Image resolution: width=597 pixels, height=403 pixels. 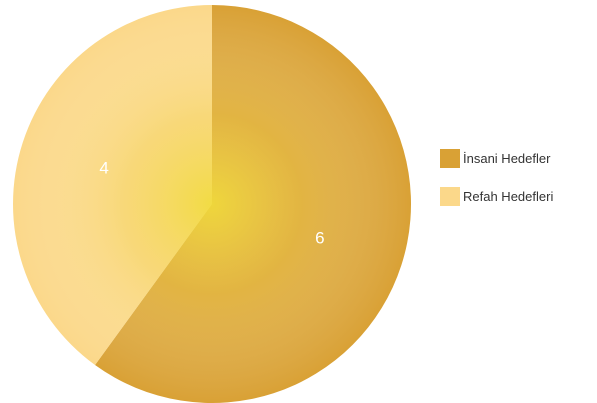 What do you see at coordinates (103, 167) in the screenshot?
I see `slice-value-label-refah-hedefleri: 4` at bounding box center [103, 167].